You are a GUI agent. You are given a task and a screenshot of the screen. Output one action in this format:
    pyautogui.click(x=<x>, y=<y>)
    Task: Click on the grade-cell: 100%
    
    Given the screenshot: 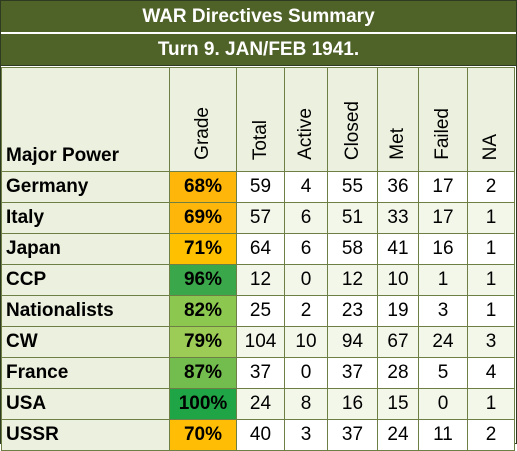 What is the action you would take?
    pyautogui.click(x=203, y=404)
    